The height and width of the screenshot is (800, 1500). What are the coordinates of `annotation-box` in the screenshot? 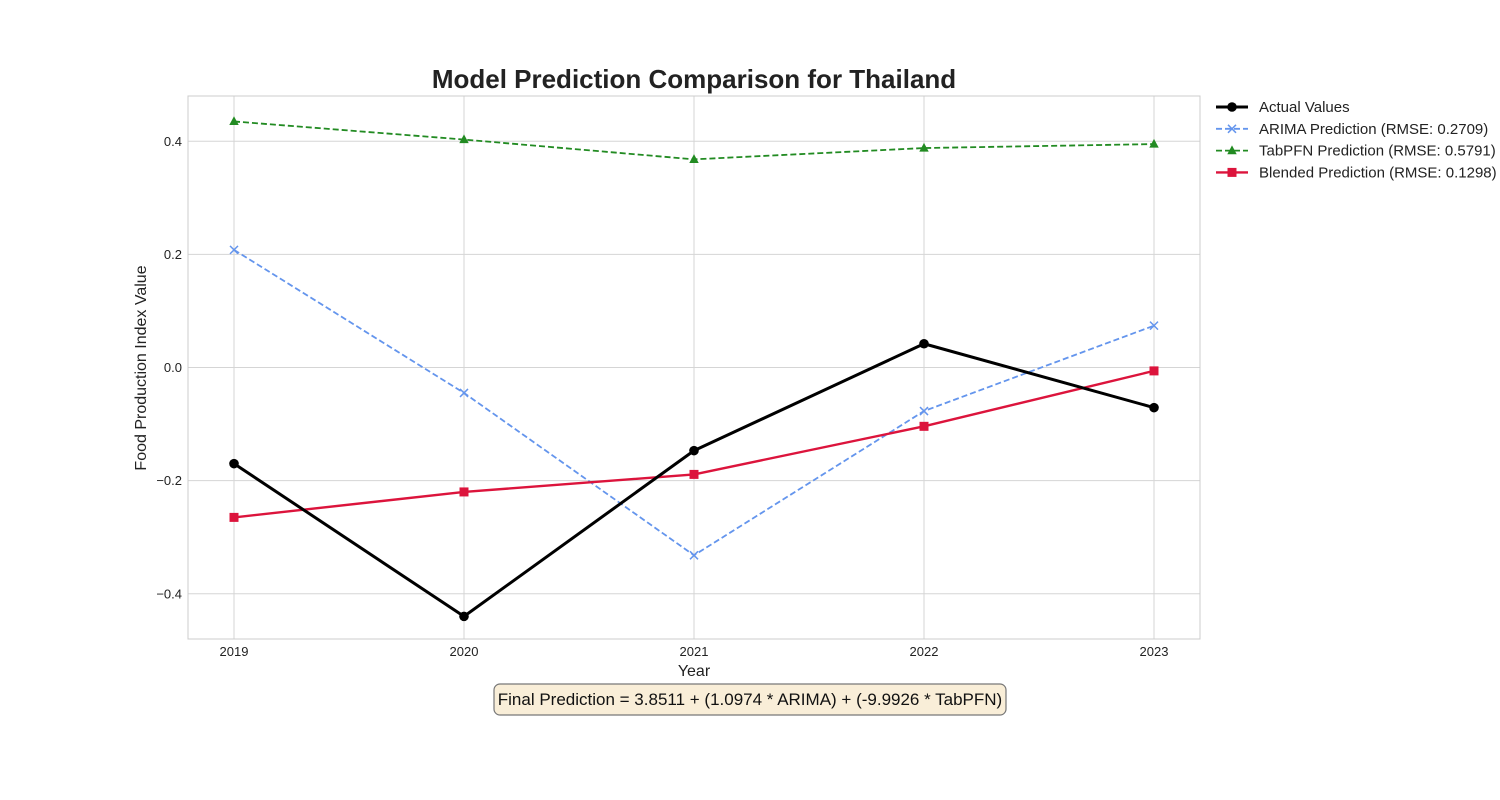 It's located at (750, 699).